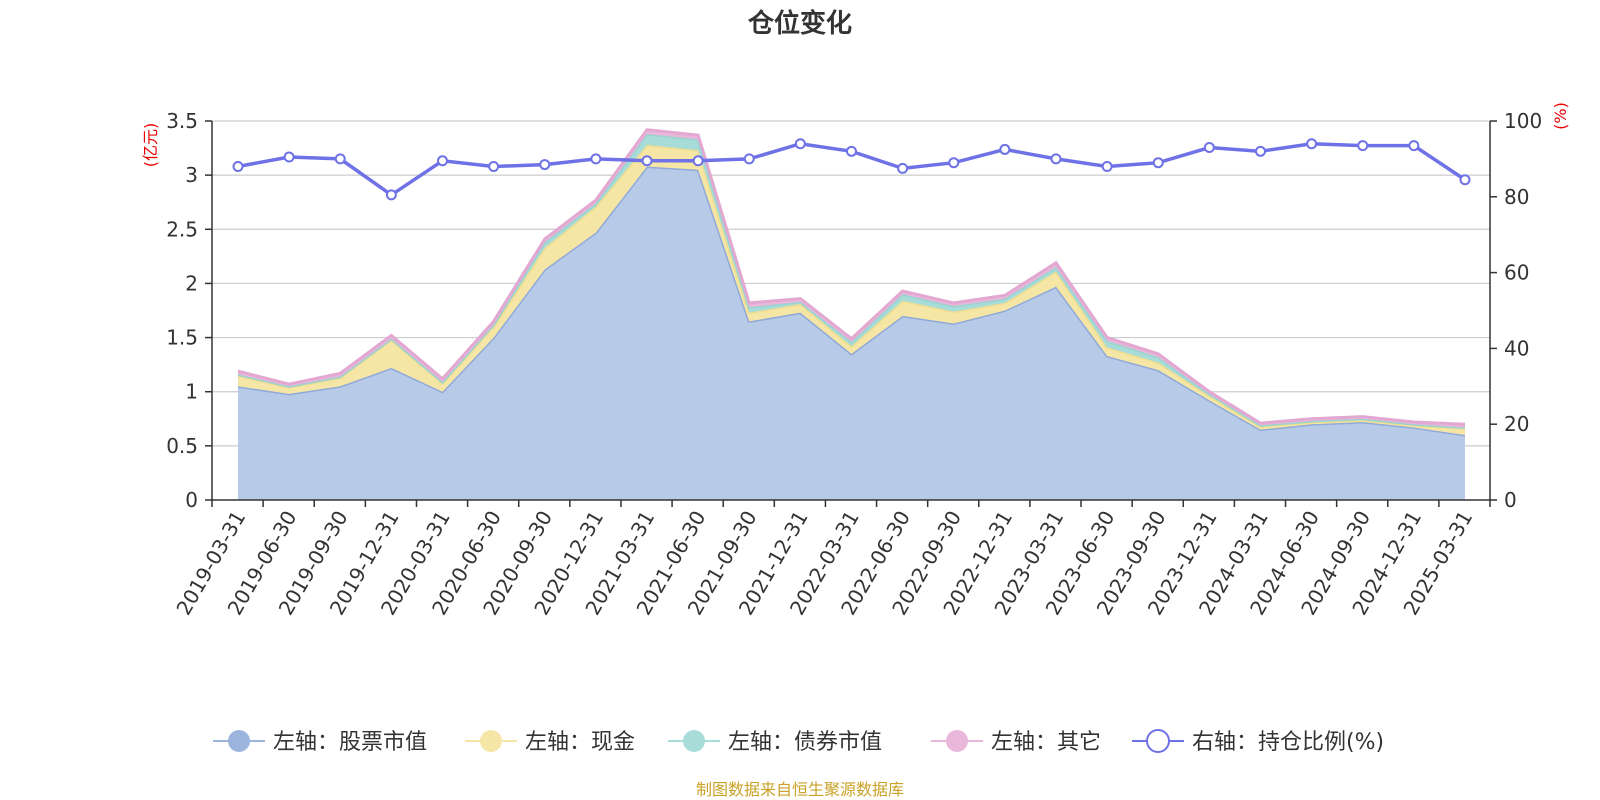 The height and width of the screenshot is (800, 1600). Describe the element at coordinates (580, 742) in the screenshot. I see `legend-label: 左轴：现金` at that location.